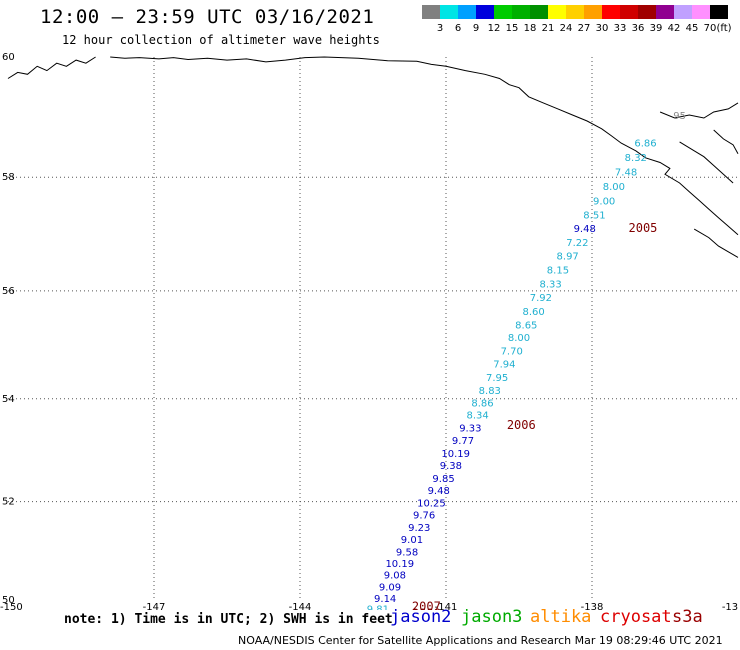  What do you see at coordinates (594, 215) in the screenshot?
I see `swh-value-label: 8.51` at bounding box center [594, 215].